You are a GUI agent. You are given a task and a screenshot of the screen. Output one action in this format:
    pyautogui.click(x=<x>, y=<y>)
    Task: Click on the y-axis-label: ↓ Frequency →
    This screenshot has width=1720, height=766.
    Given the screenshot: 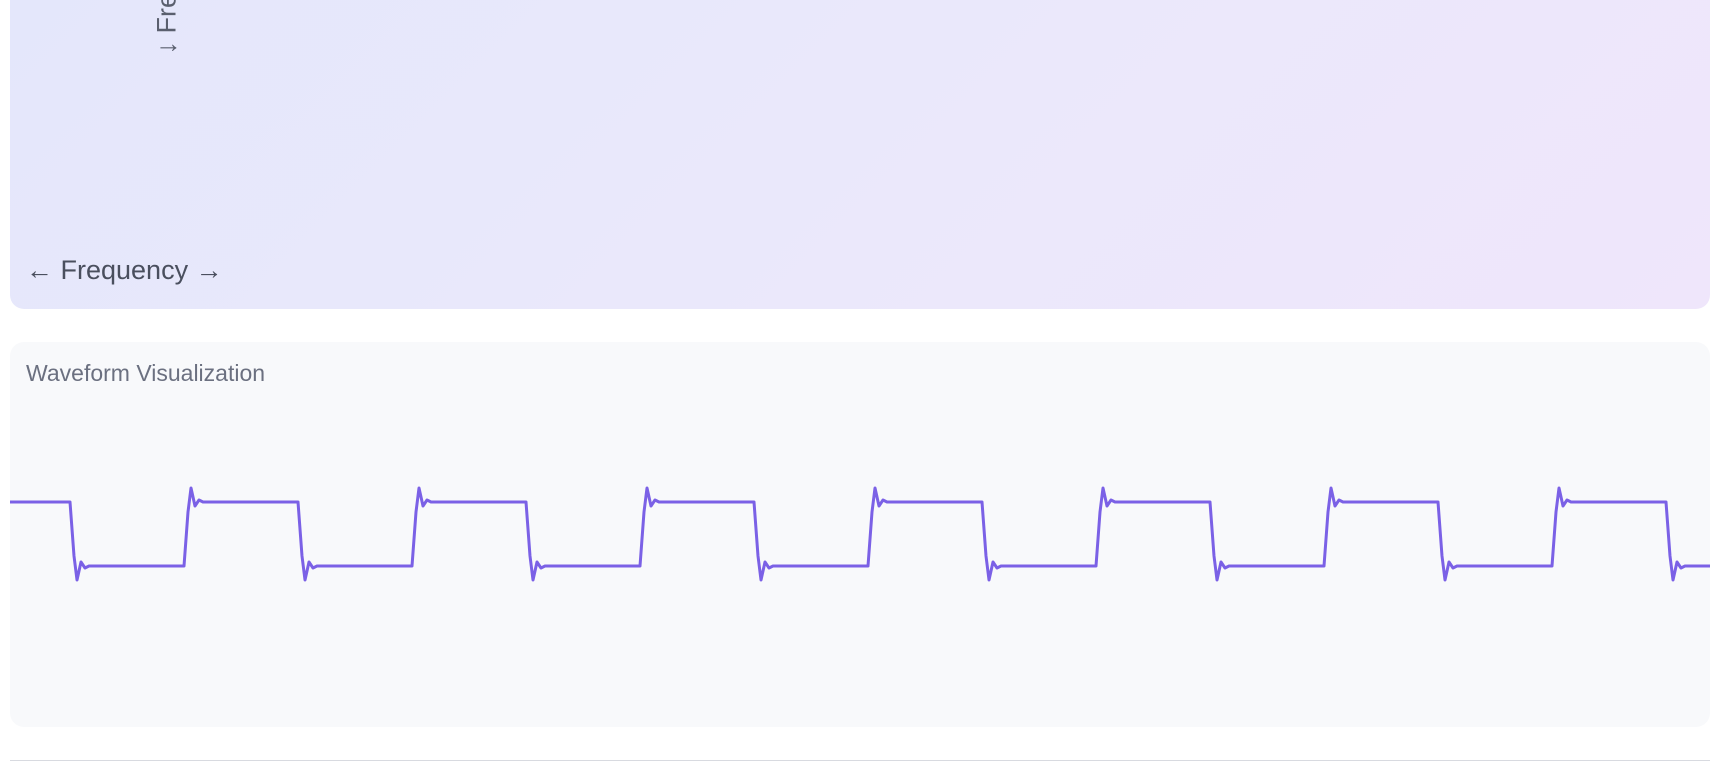 What is the action you would take?
    pyautogui.click(x=166, y=30)
    